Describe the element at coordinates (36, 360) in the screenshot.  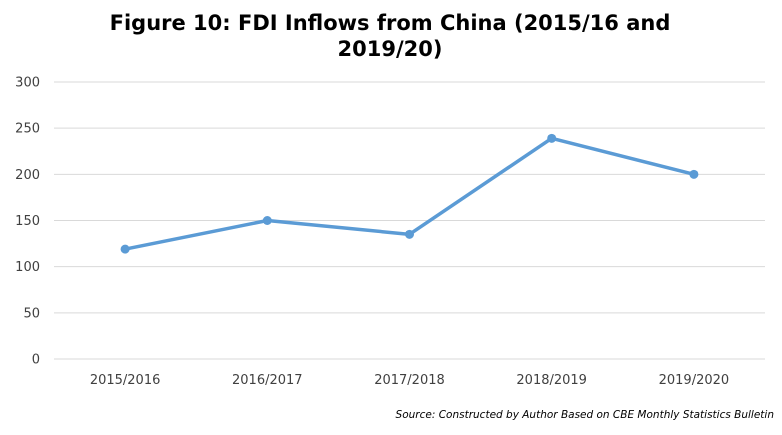
I see `y-tick-label: 0` at that location.